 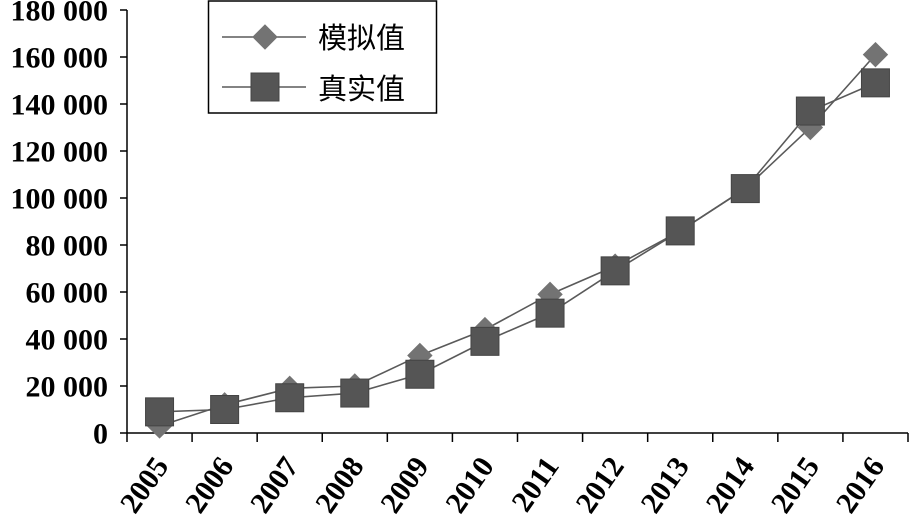 I want to click on legend-diamond-marker, so click(x=265, y=37).